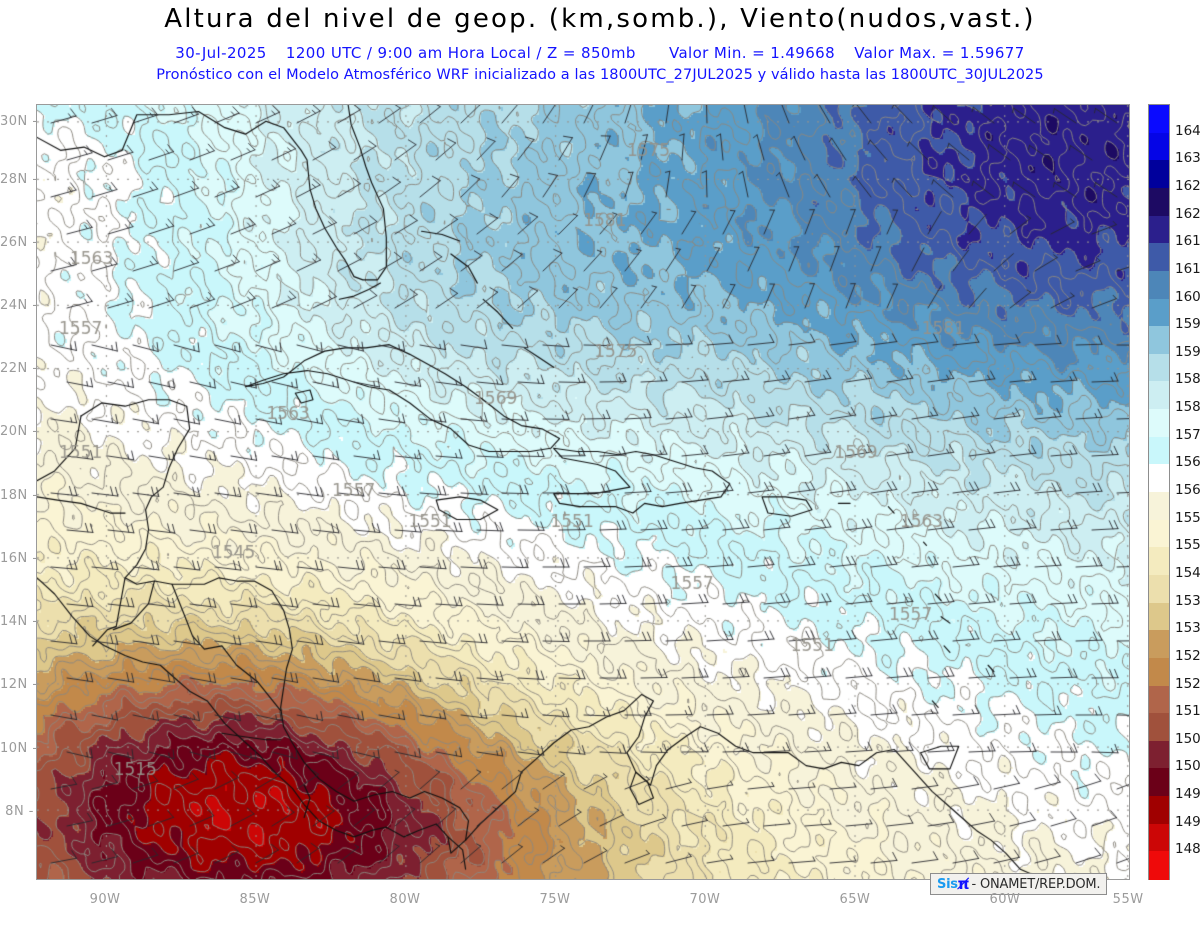  Describe the element at coordinates (1187, 462) in the screenshot. I see `colorbar-tick-label: 1569` at that location.